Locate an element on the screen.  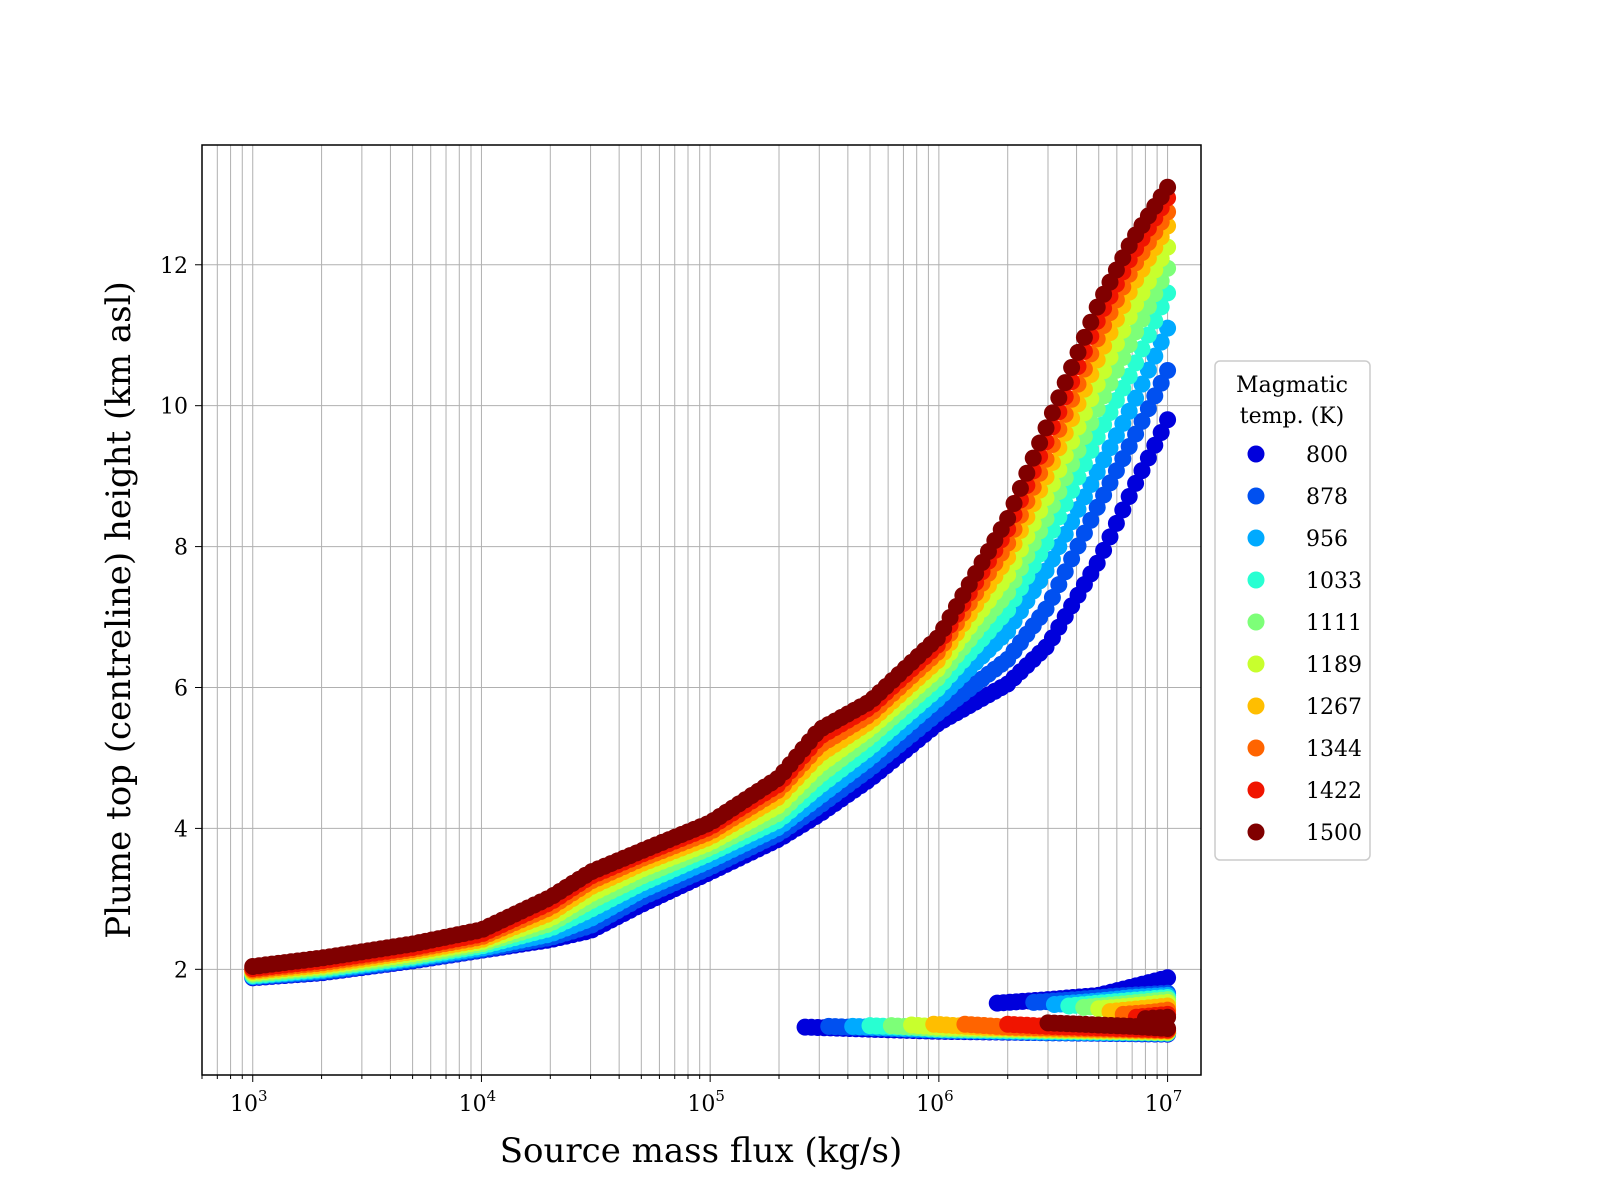
legend-frame is located at coordinates (1292, 610).